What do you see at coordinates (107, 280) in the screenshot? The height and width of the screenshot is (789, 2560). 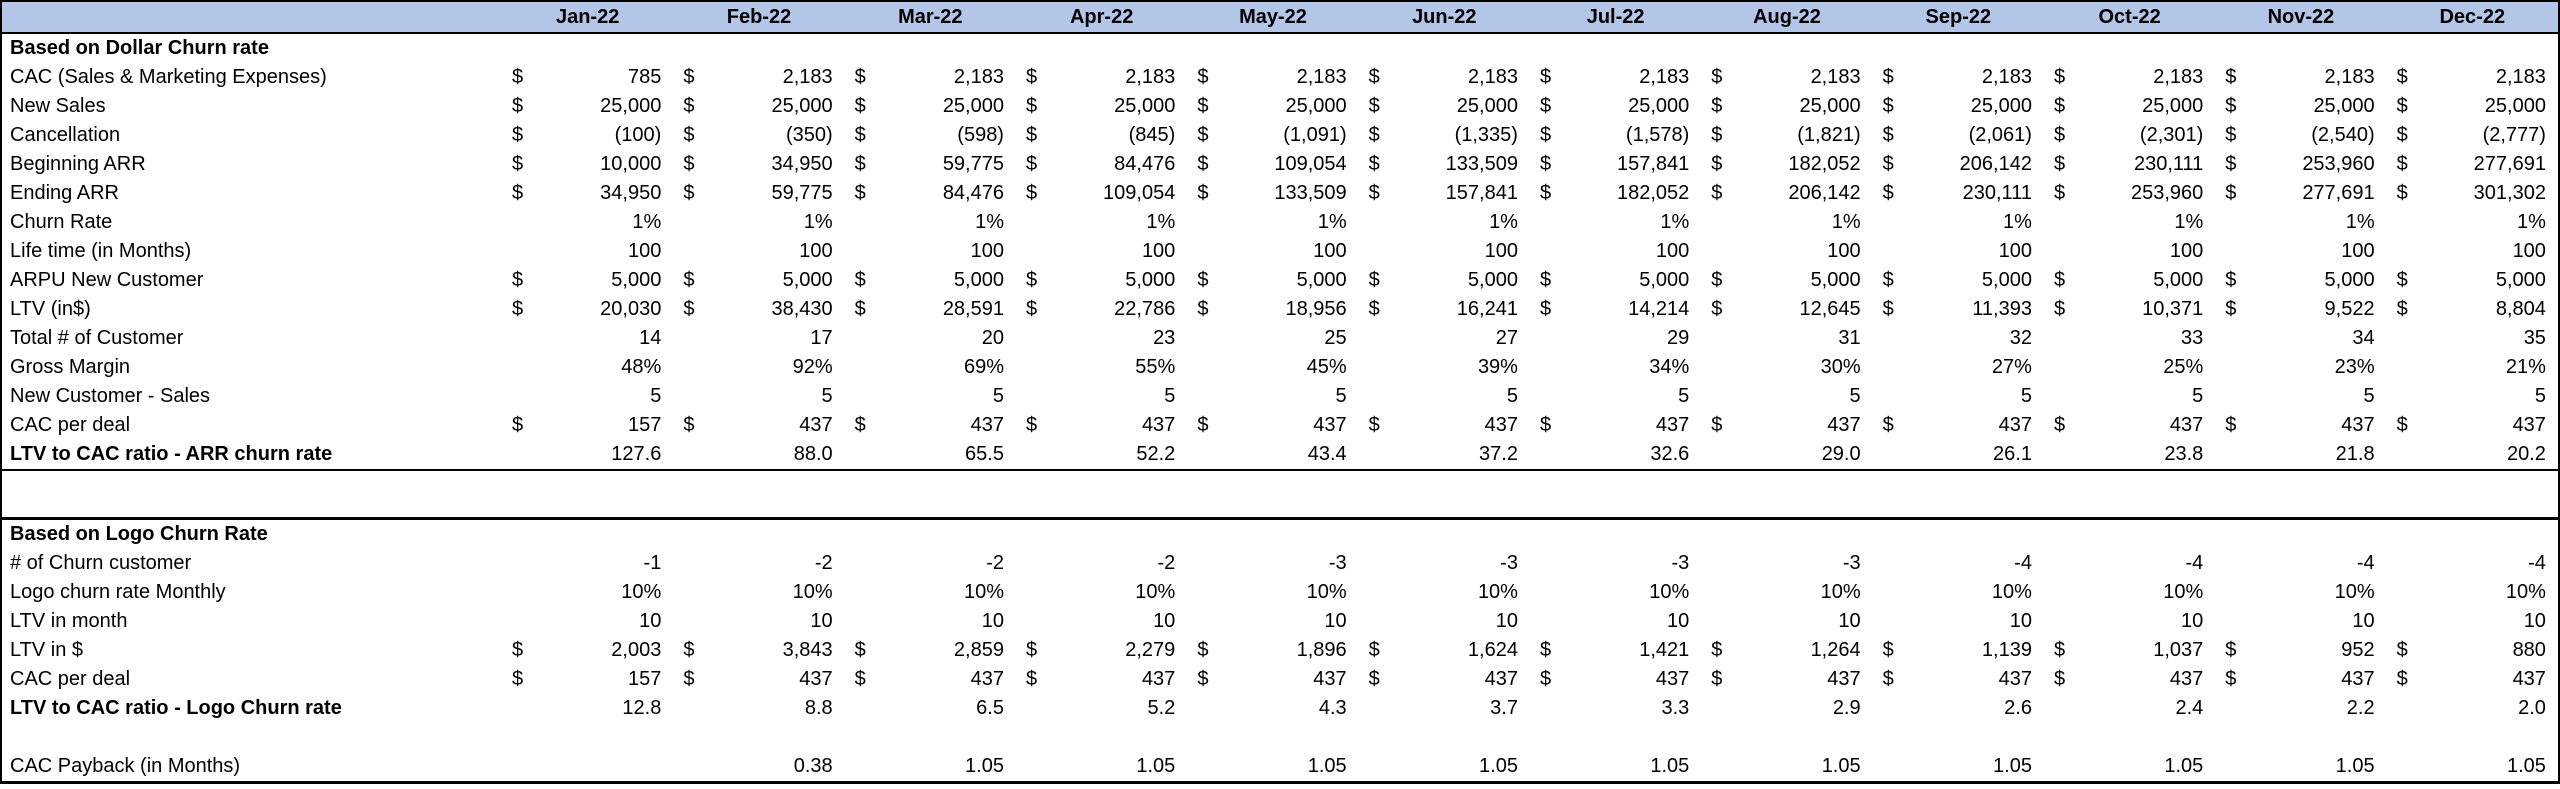 I see `row-label: ARPU New Customer` at bounding box center [107, 280].